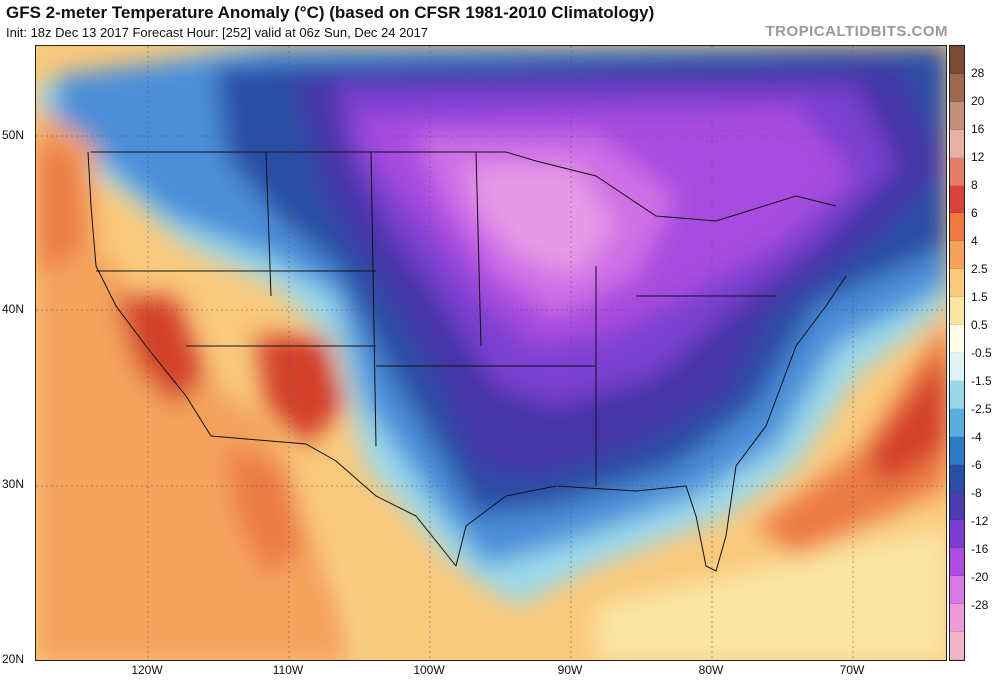  I want to click on colorbar-label: -0.5, so click(981, 353).